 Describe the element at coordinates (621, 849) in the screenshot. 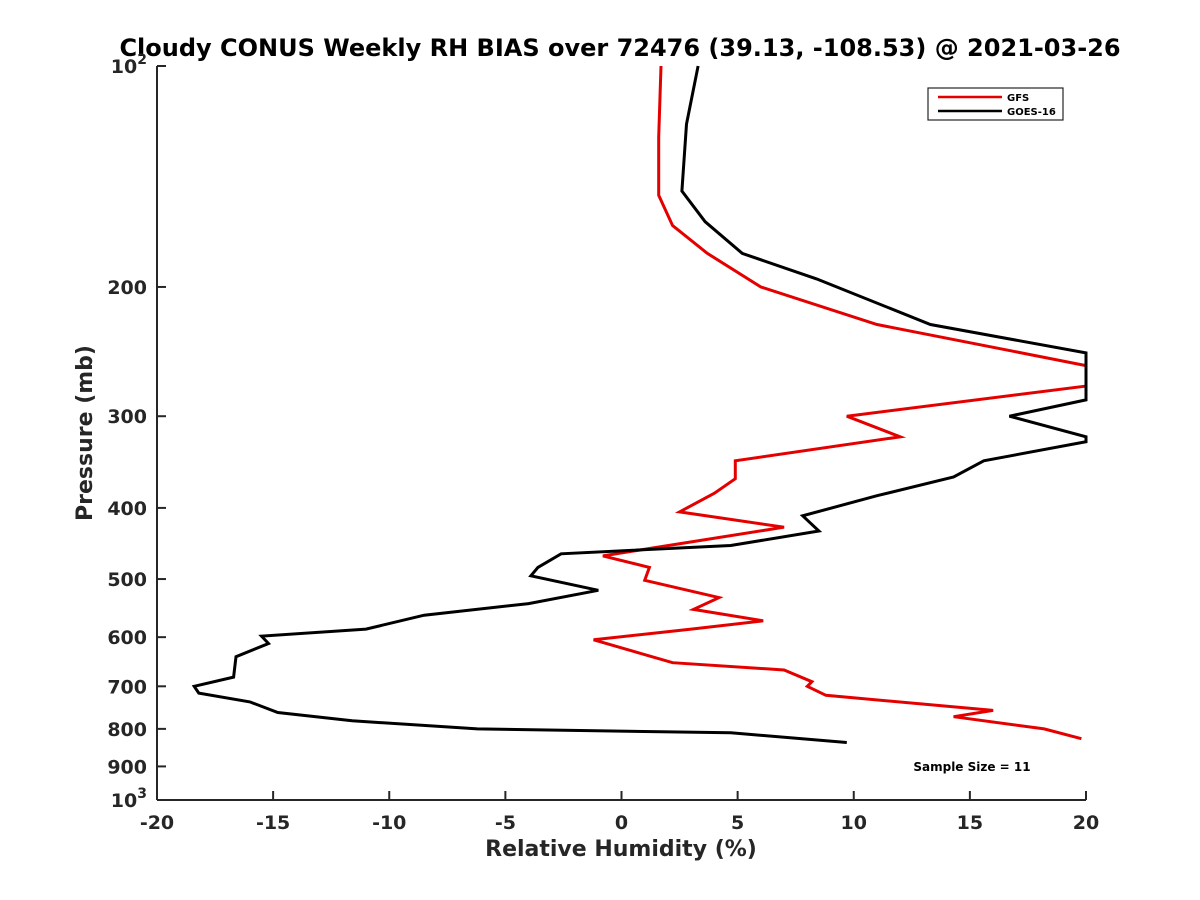

I see `x-axis-label: Relative Humidity (%)` at that location.